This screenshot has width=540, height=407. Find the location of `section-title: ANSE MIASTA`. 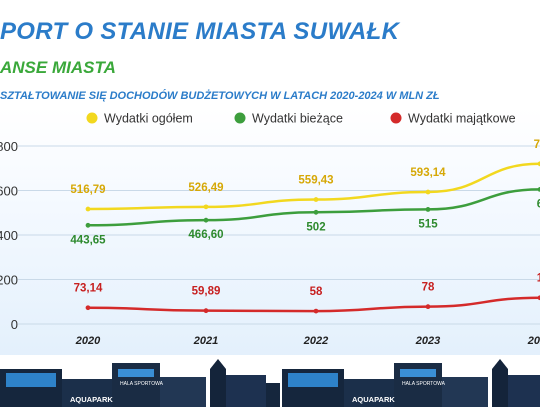

section-title: ANSE MIASTA is located at coordinates (58, 67).